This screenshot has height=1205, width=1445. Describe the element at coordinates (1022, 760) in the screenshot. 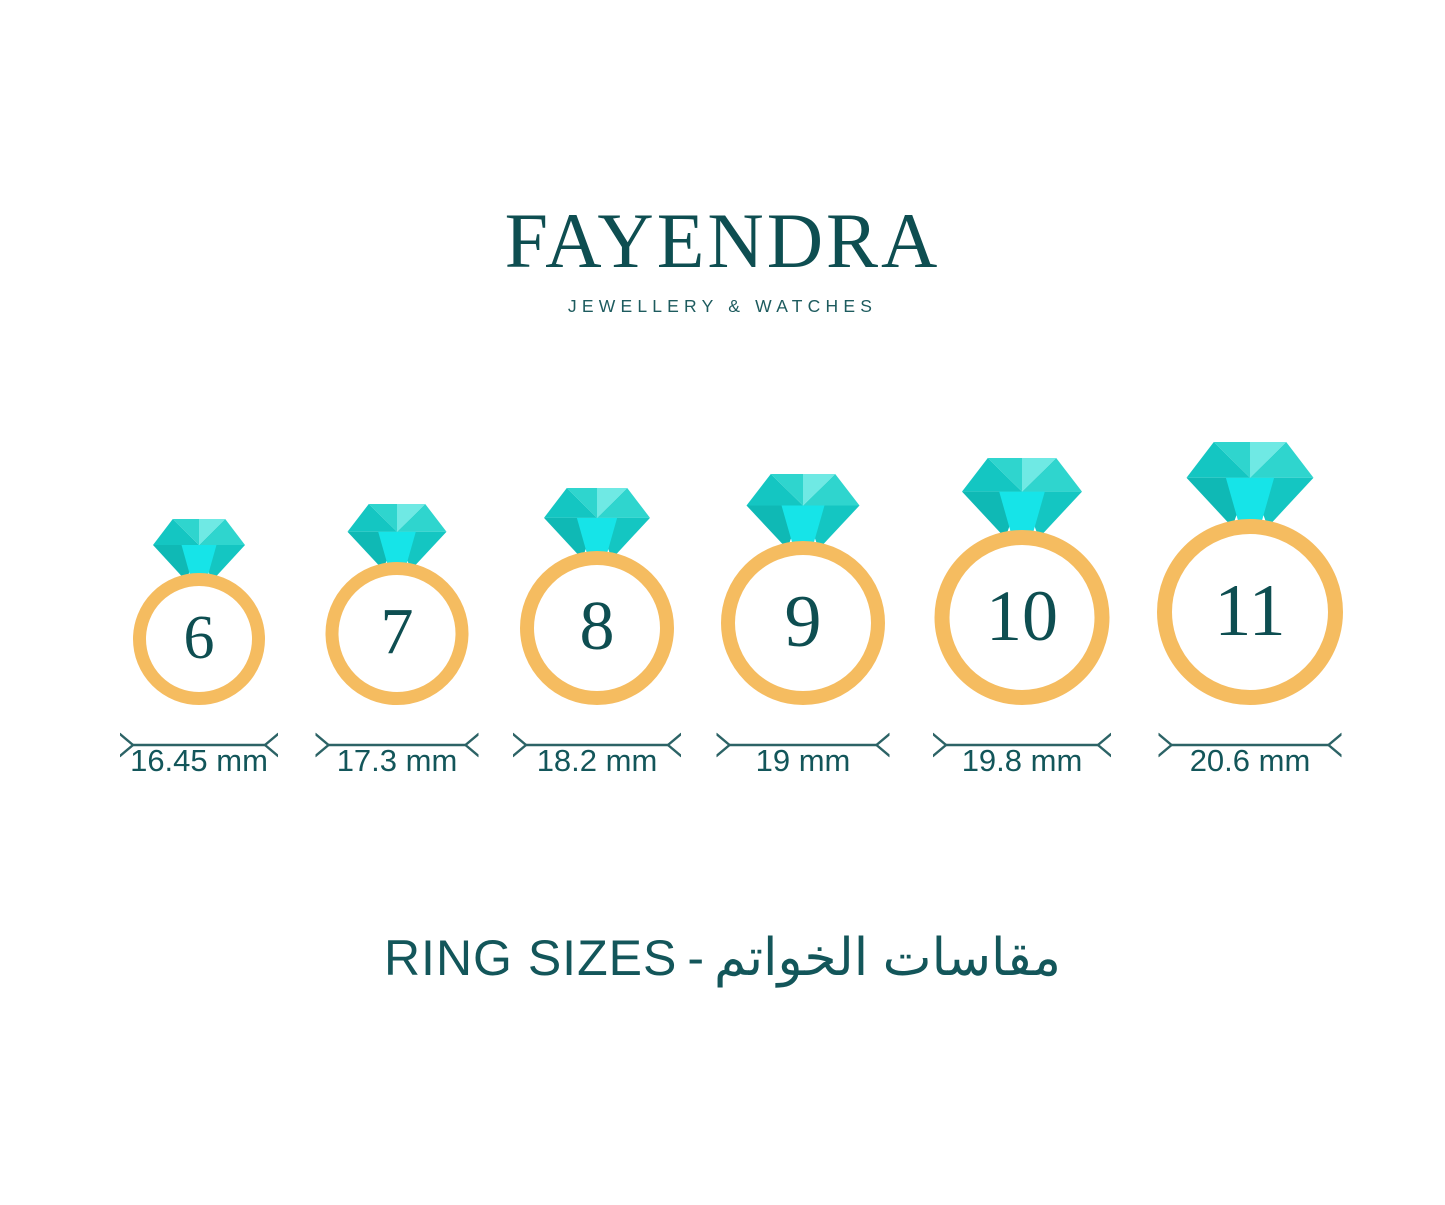

I see `ring-diameter-label: 19.8 mm` at that location.